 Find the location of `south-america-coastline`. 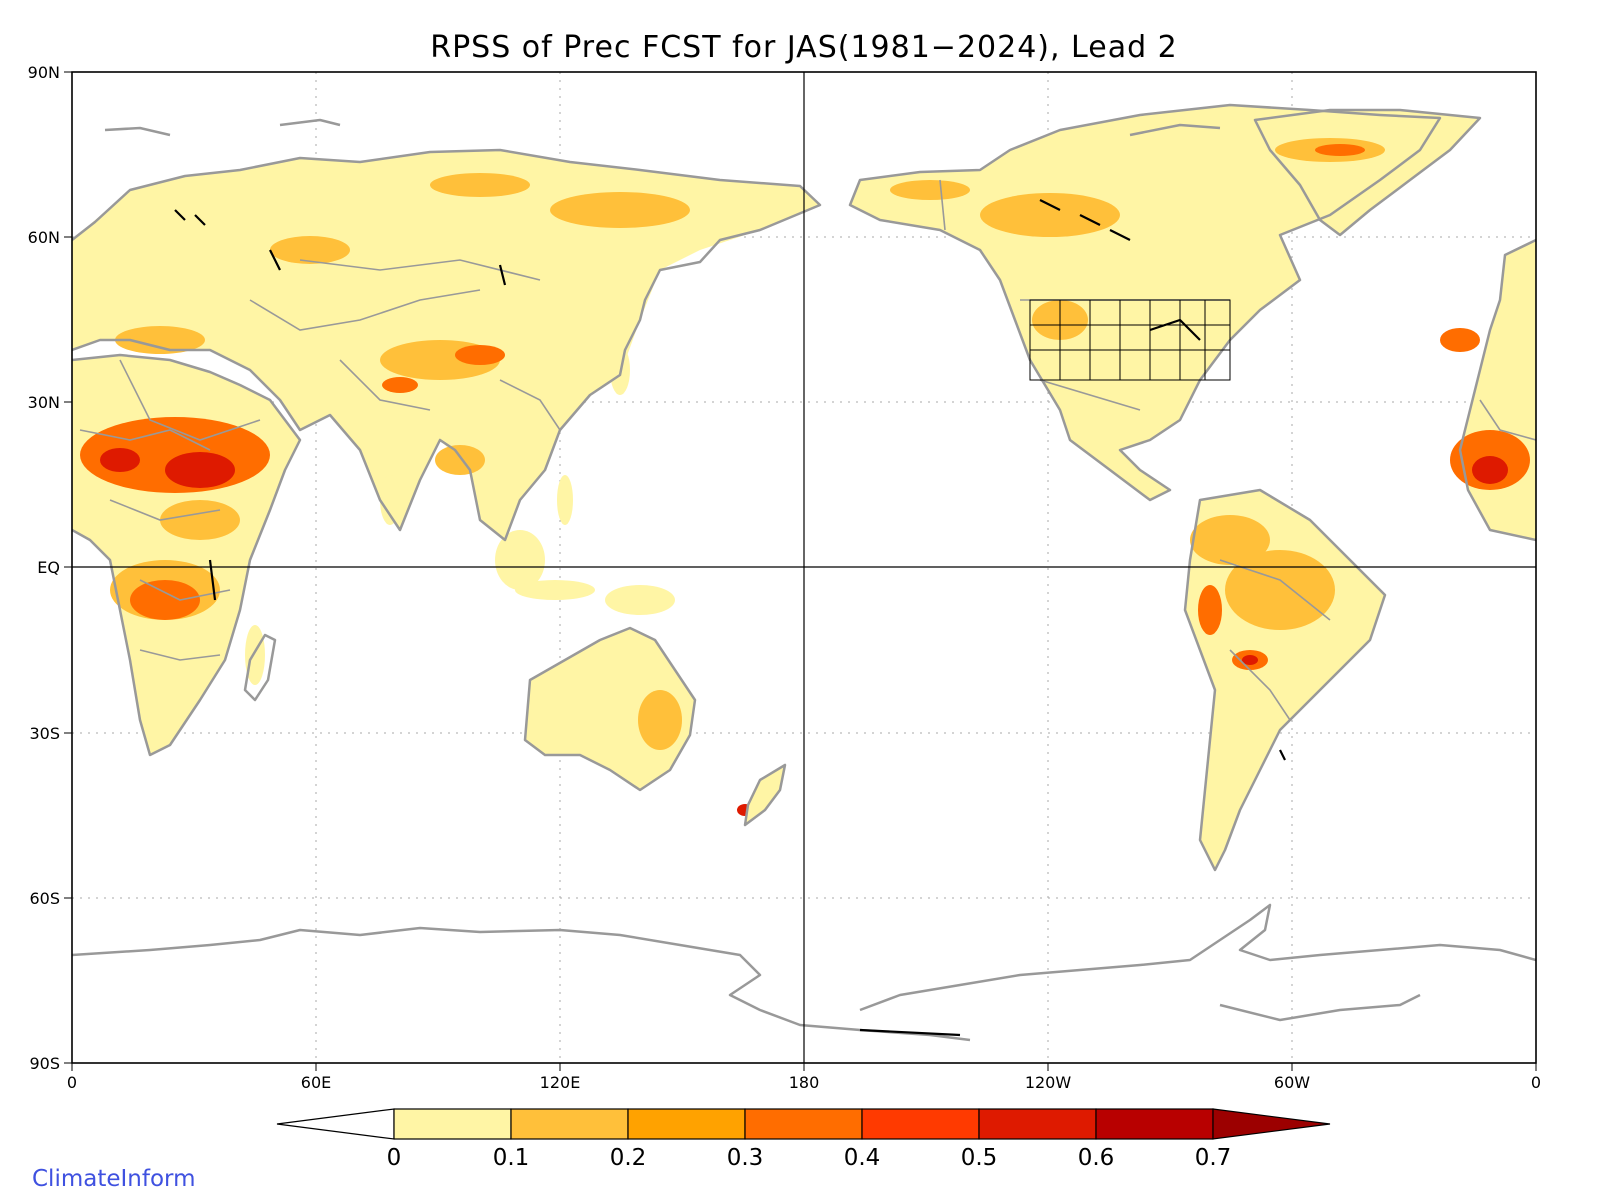

south-america-coastline is located at coordinates (1285, 680).